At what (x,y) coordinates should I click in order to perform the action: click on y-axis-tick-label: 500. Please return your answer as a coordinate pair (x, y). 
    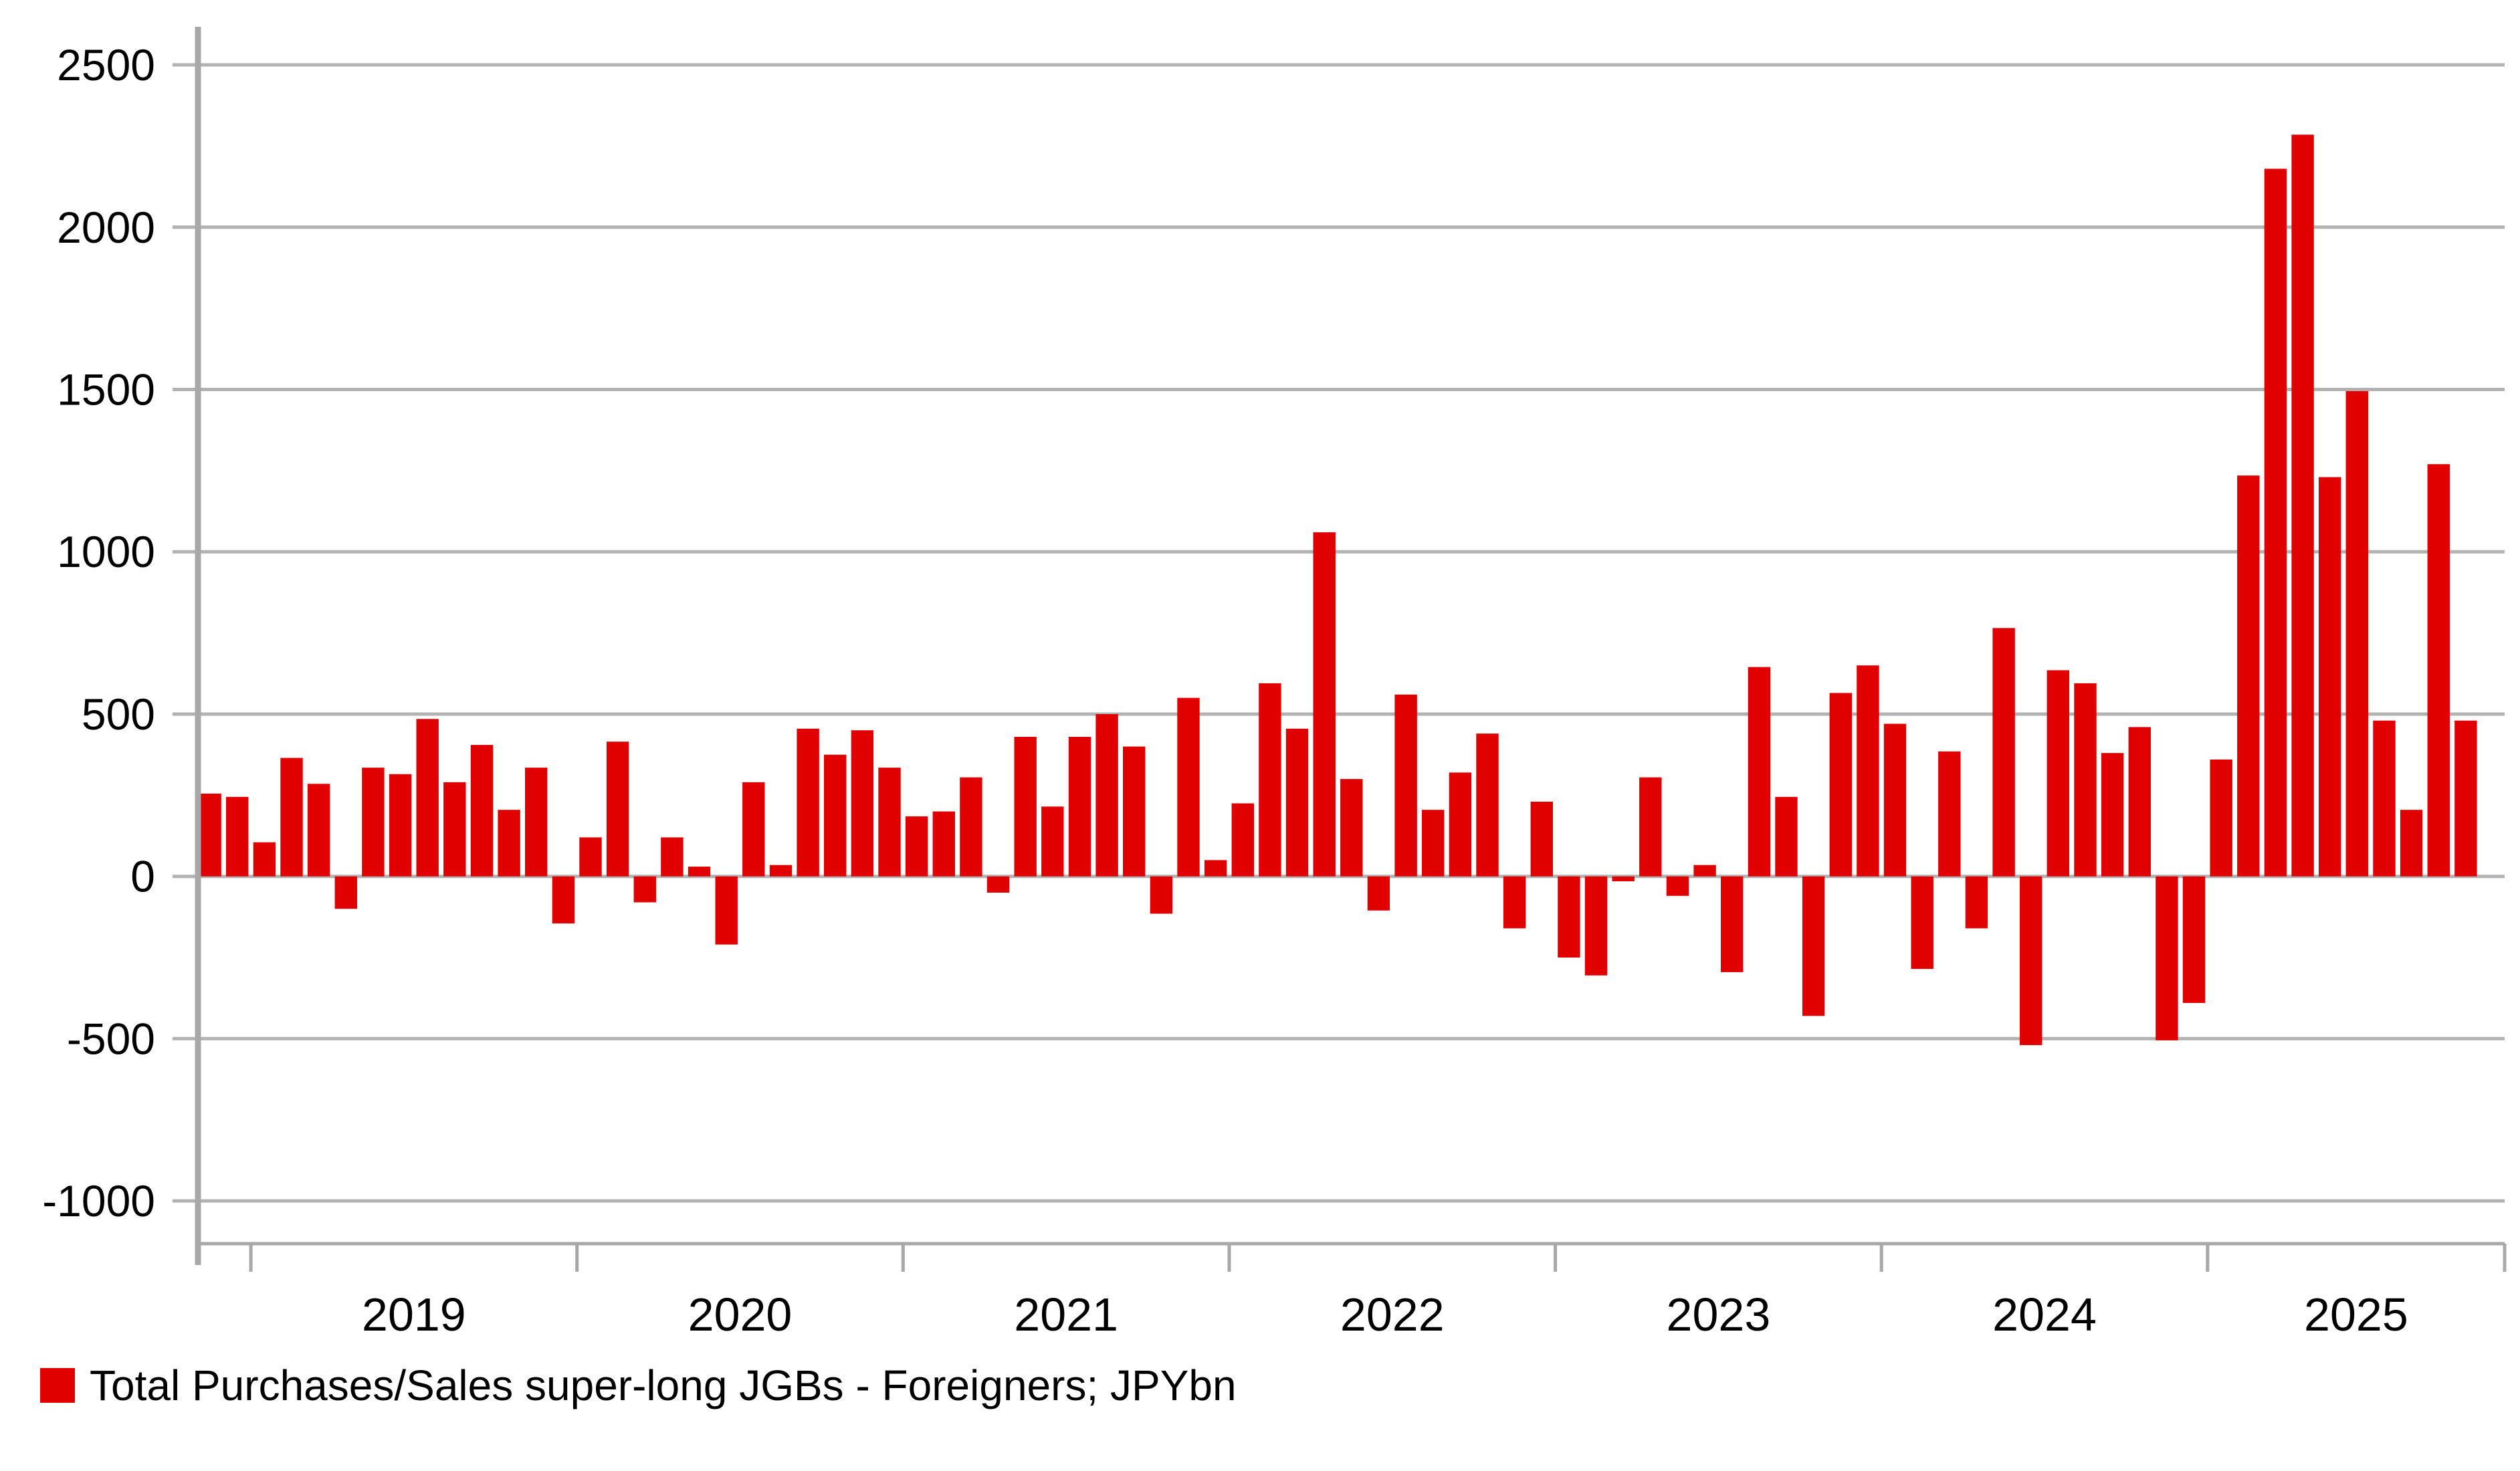
    Looking at the image, I should click on (118, 714).